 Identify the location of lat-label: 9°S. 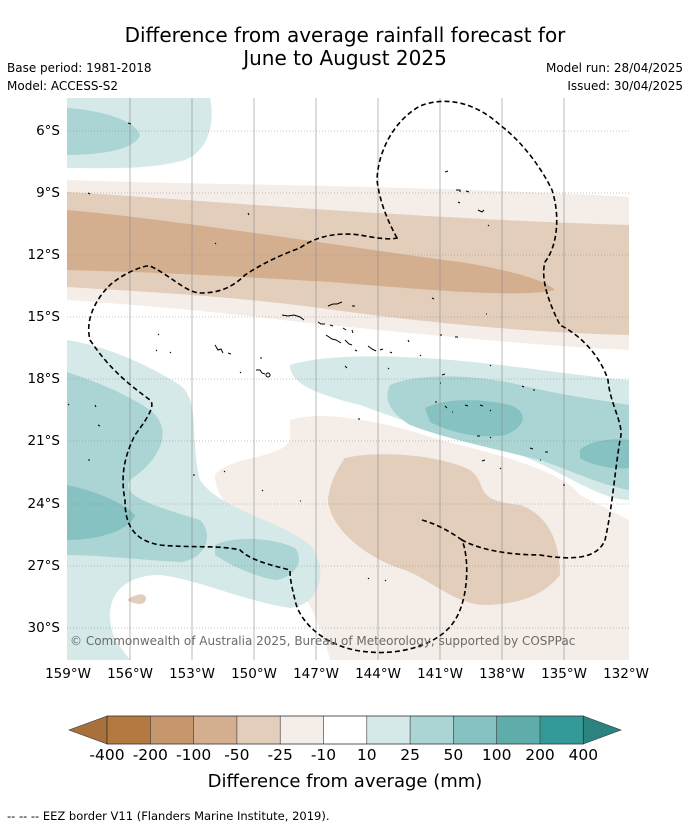
(48, 193).